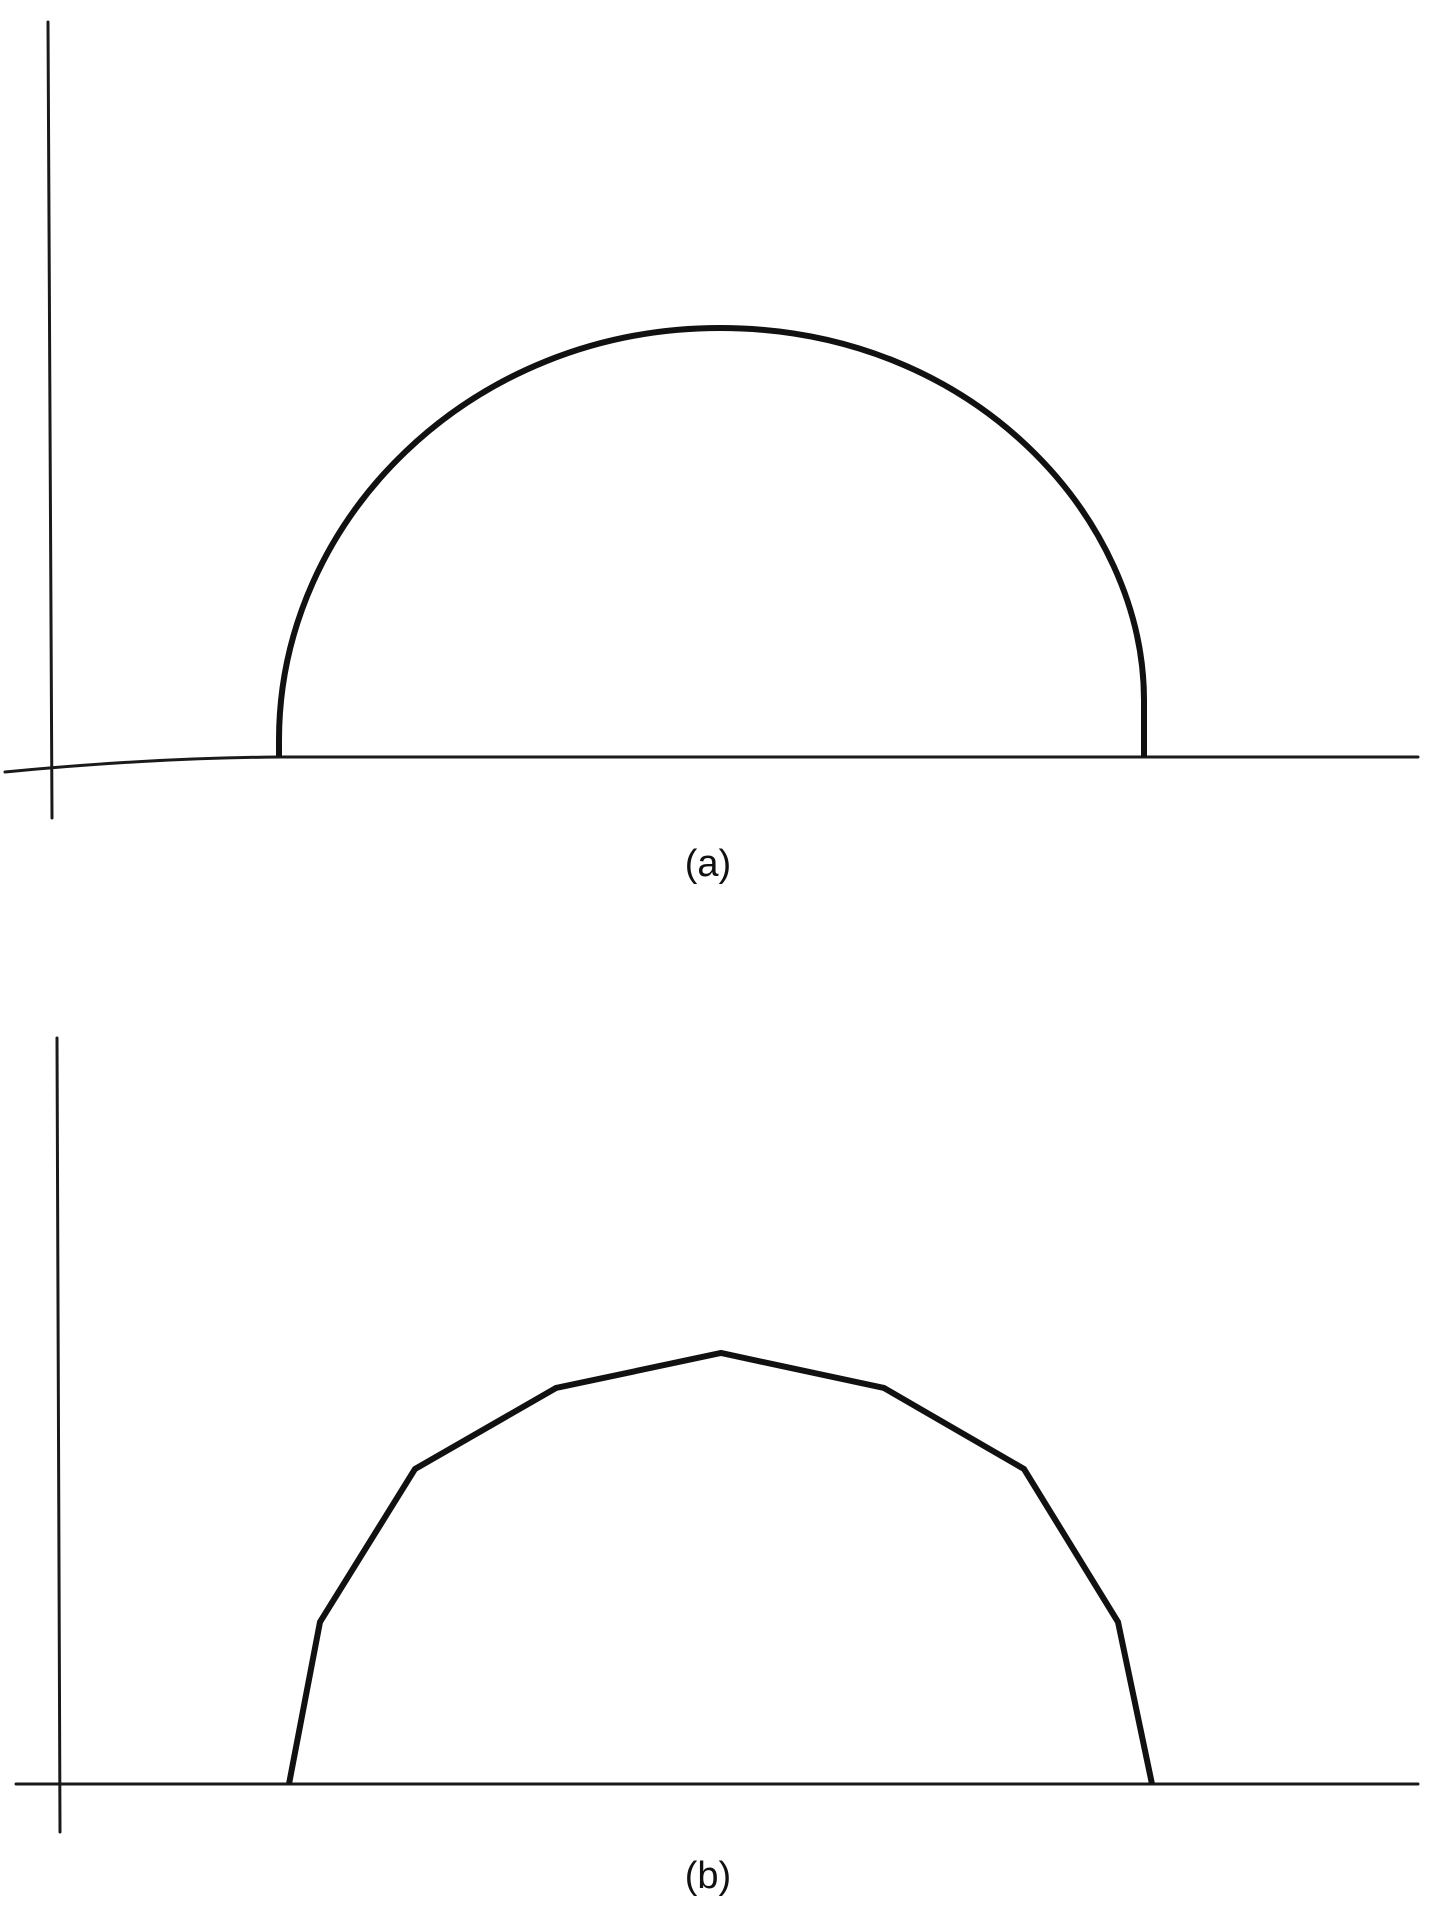  Describe the element at coordinates (50, 420) in the screenshot. I see `panel-a-y-axis` at that location.